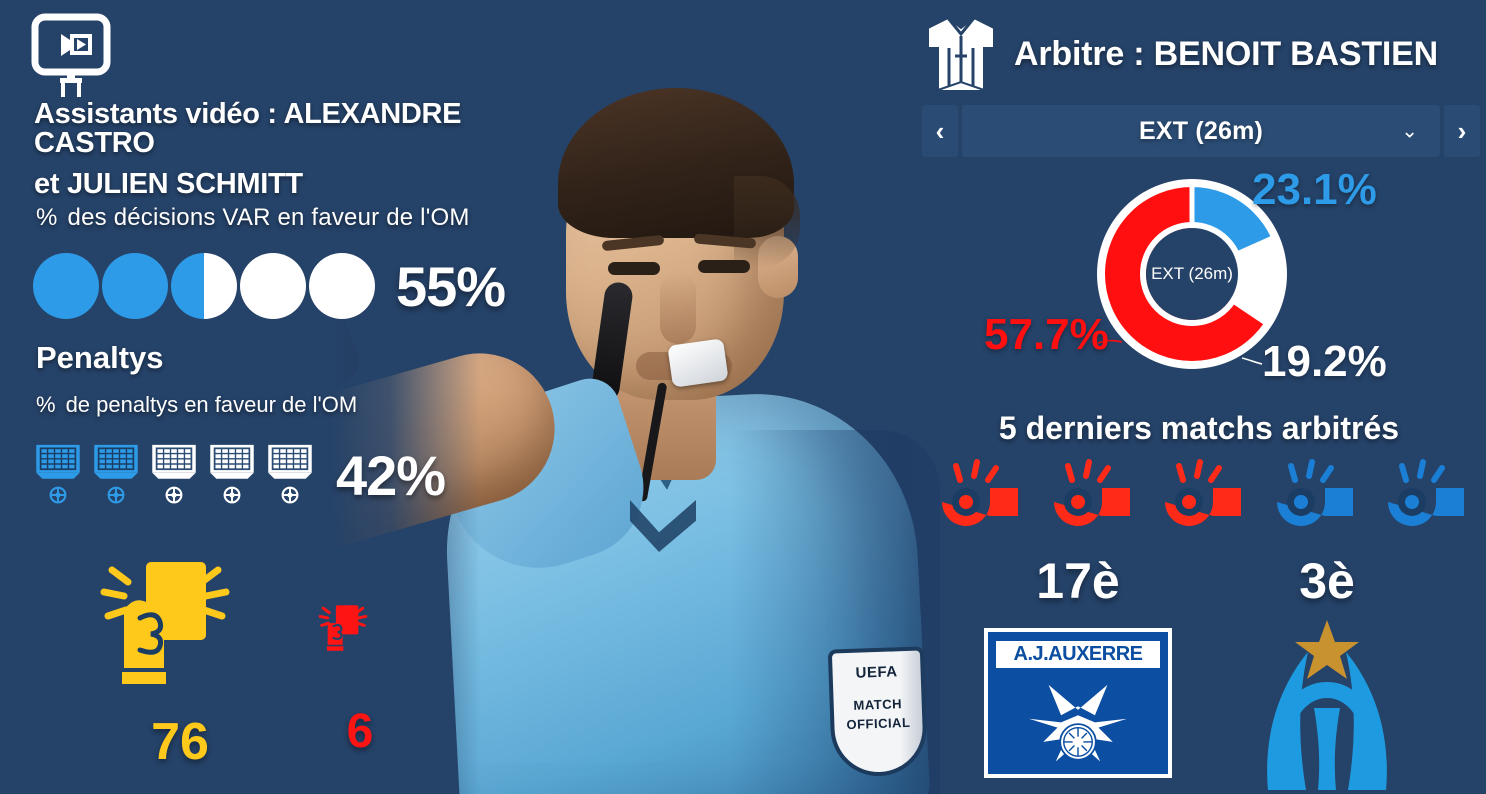 The width and height of the screenshot is (1486, 794). Describe the element at coordinates (268, 217) in the screenshot. I see `var-subtitle-text: des décisions VAR en faveur de l'OM` at that location.